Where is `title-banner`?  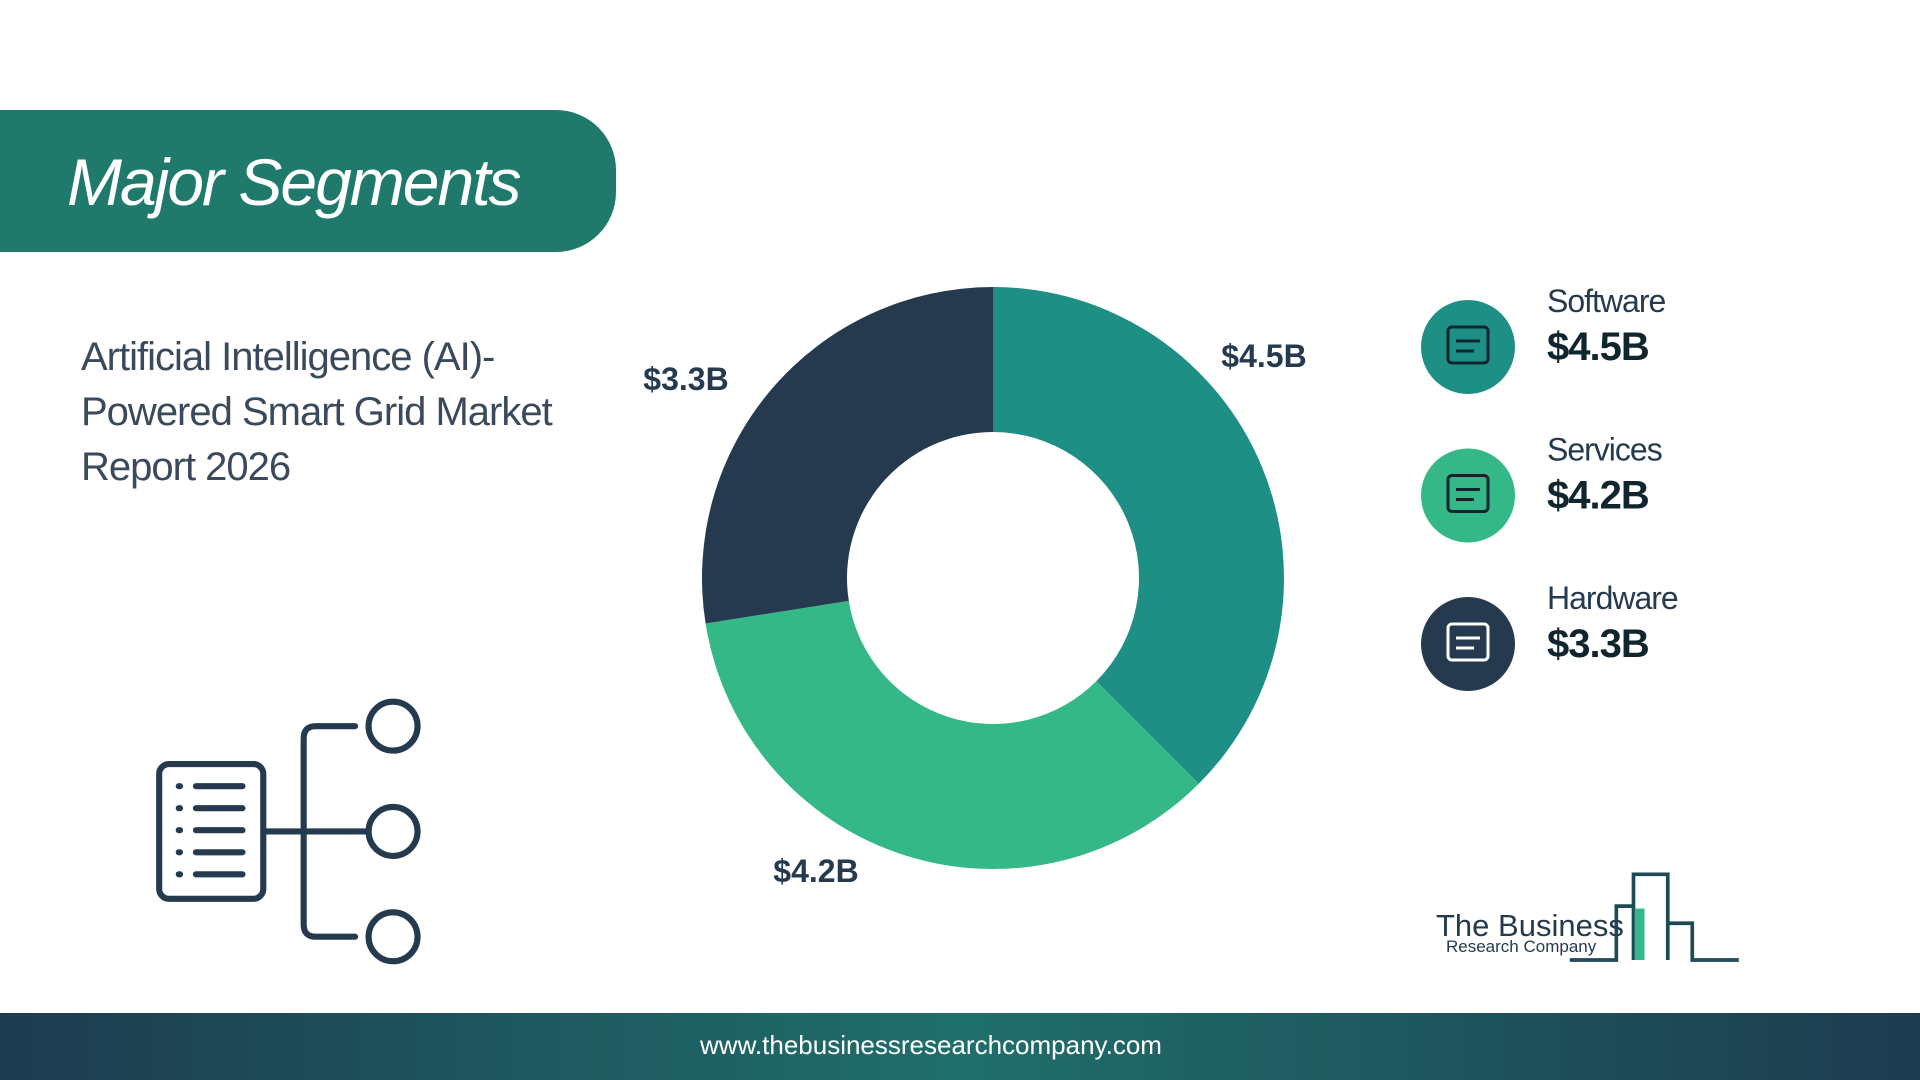 title-banner is located at coordinates (308, 181).